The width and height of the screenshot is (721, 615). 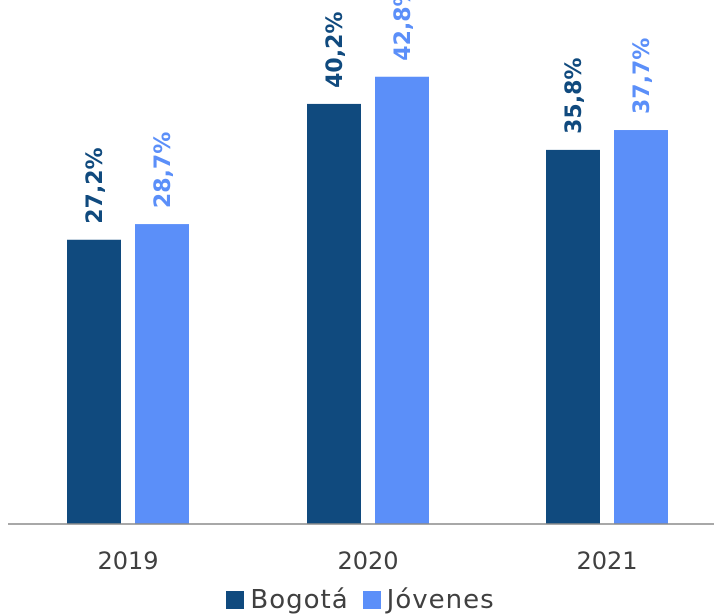 I want to click on data-label-bogota-2019: 27,2%, so click(x=95, y=185).